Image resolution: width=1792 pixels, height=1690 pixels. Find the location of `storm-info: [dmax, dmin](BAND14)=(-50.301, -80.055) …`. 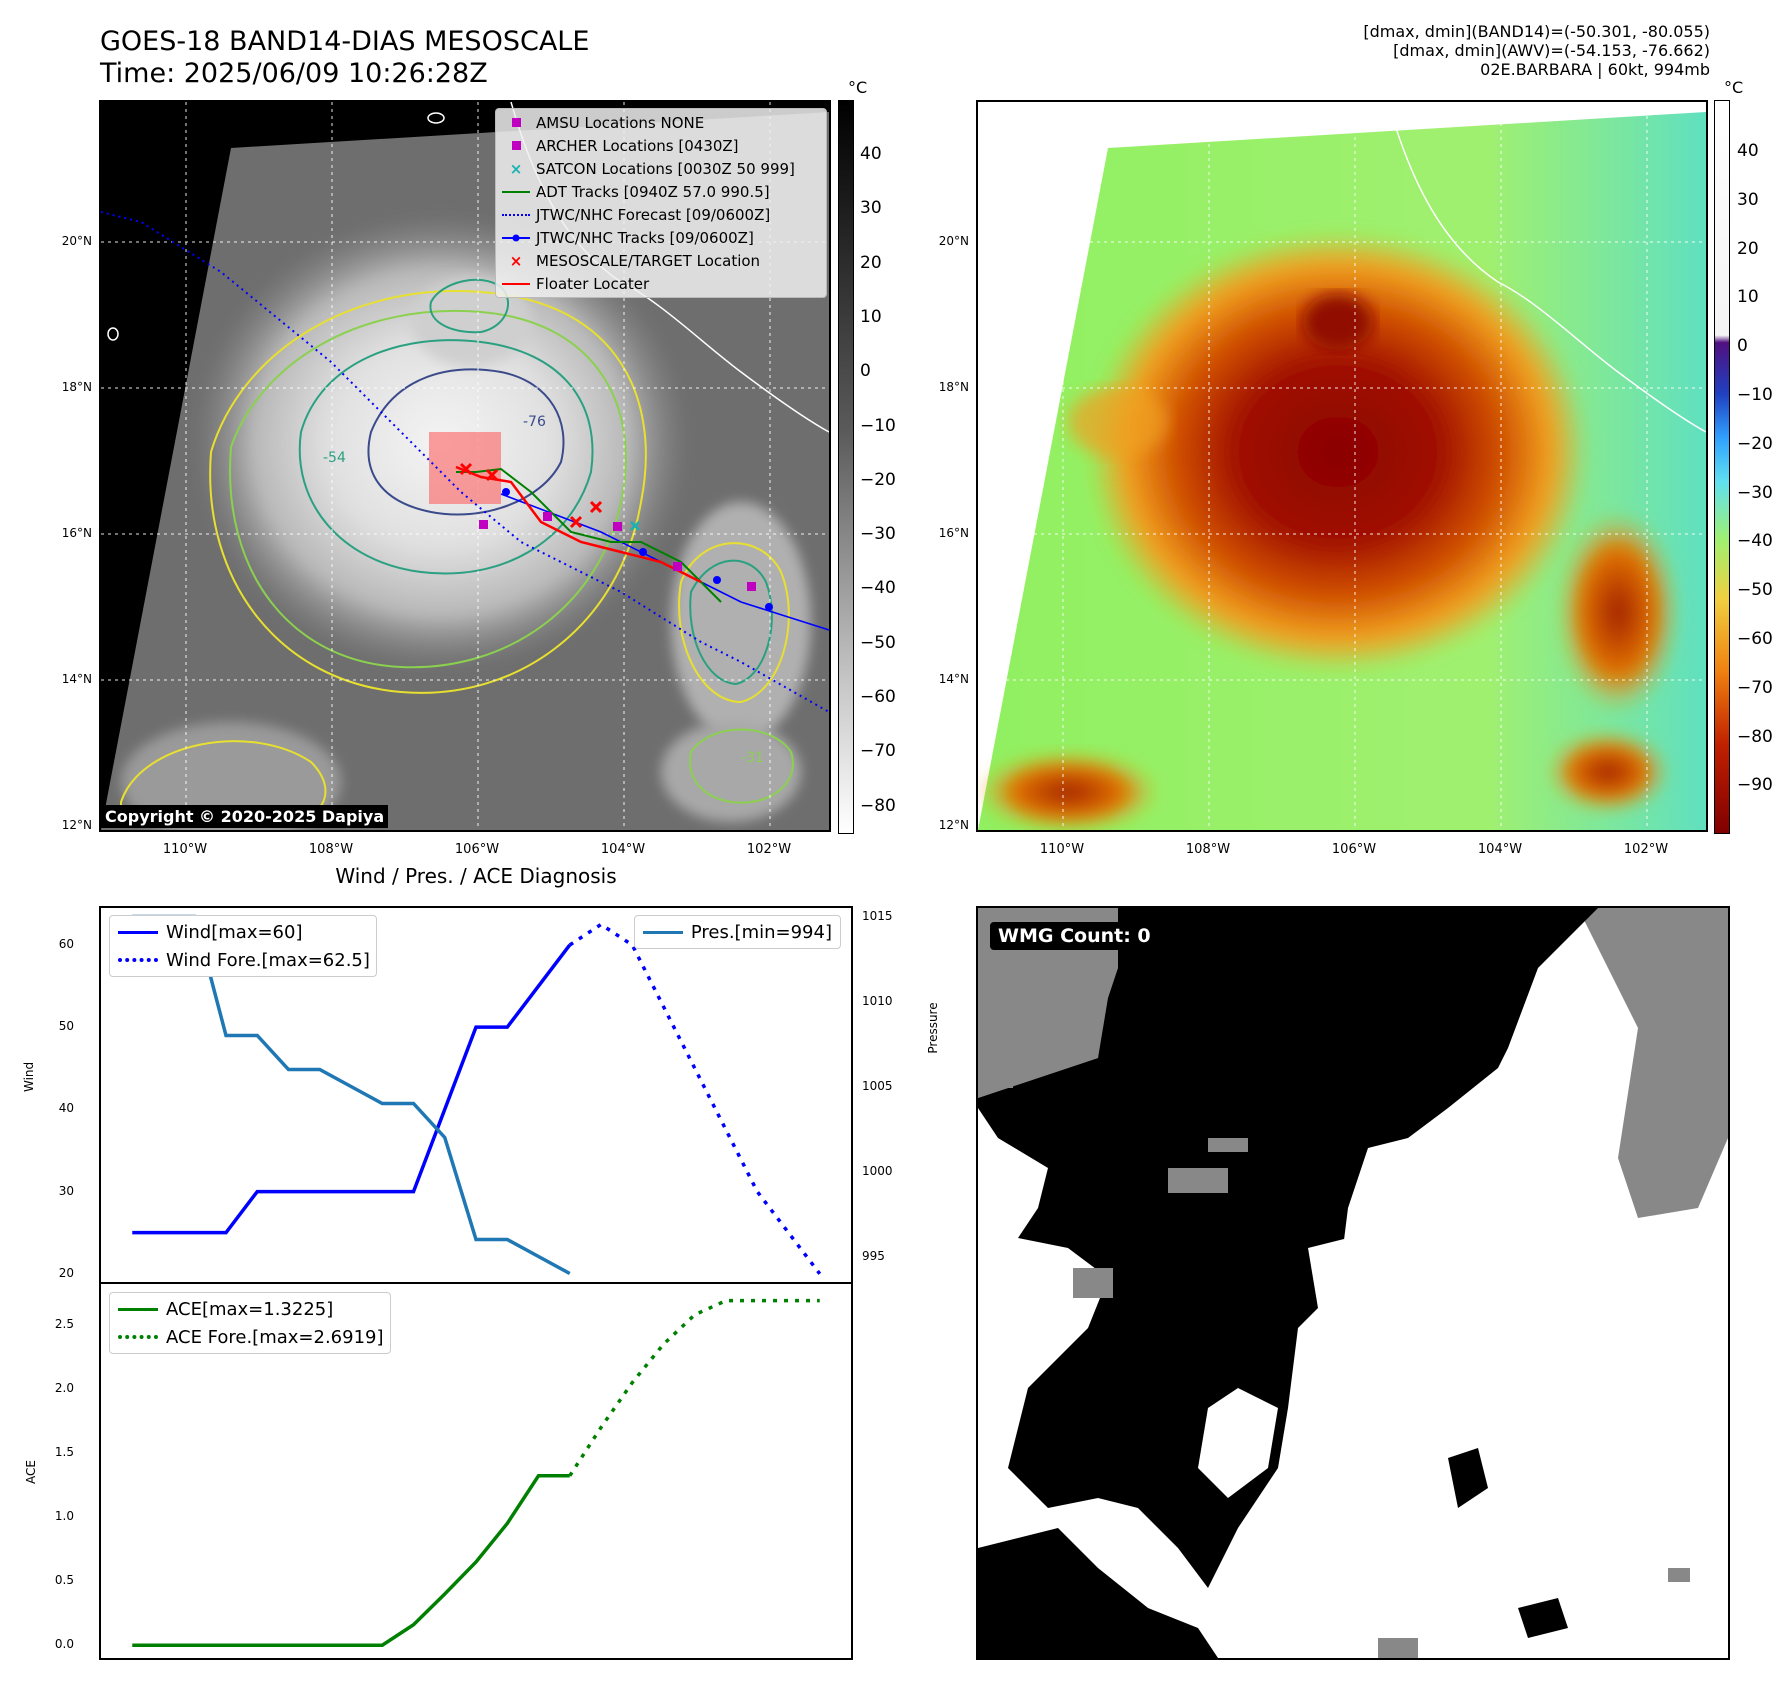

storm-info: [dmax, dmin](BAND14)=(-50.301, -80.055) … is located at coordinates (1410, 50).